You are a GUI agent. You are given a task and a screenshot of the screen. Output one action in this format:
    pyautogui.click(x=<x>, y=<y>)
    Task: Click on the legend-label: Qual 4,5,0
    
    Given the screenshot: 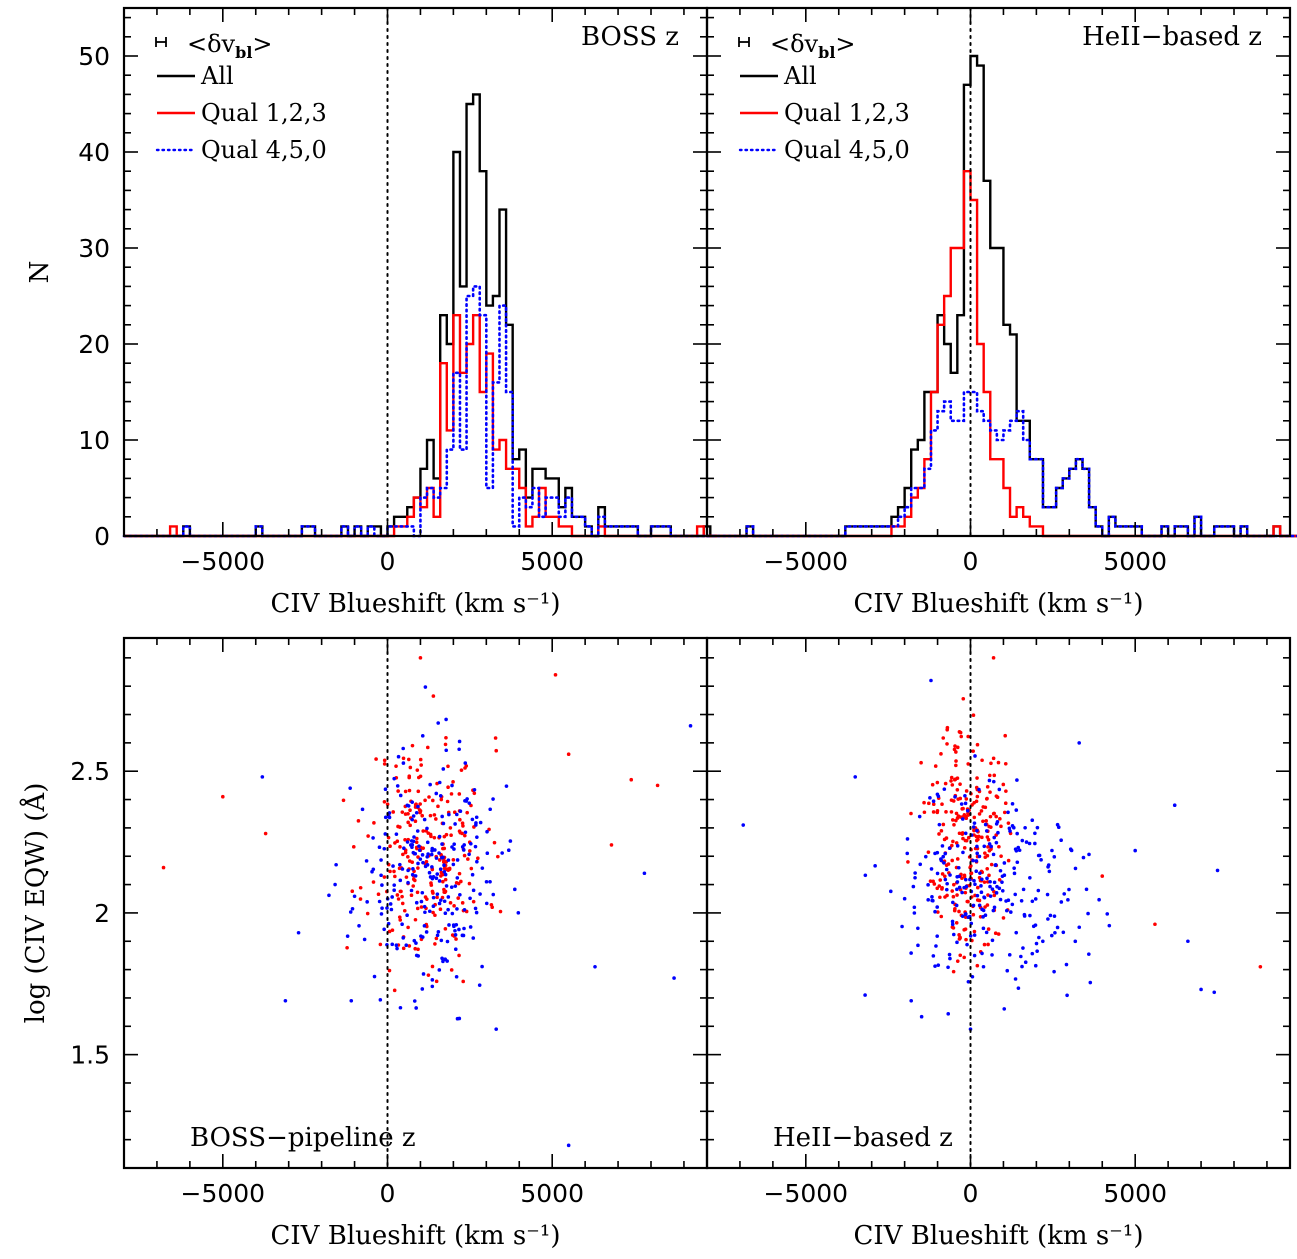 What is the action you would take?
    pyautogui.click(x=847, y=150)
    